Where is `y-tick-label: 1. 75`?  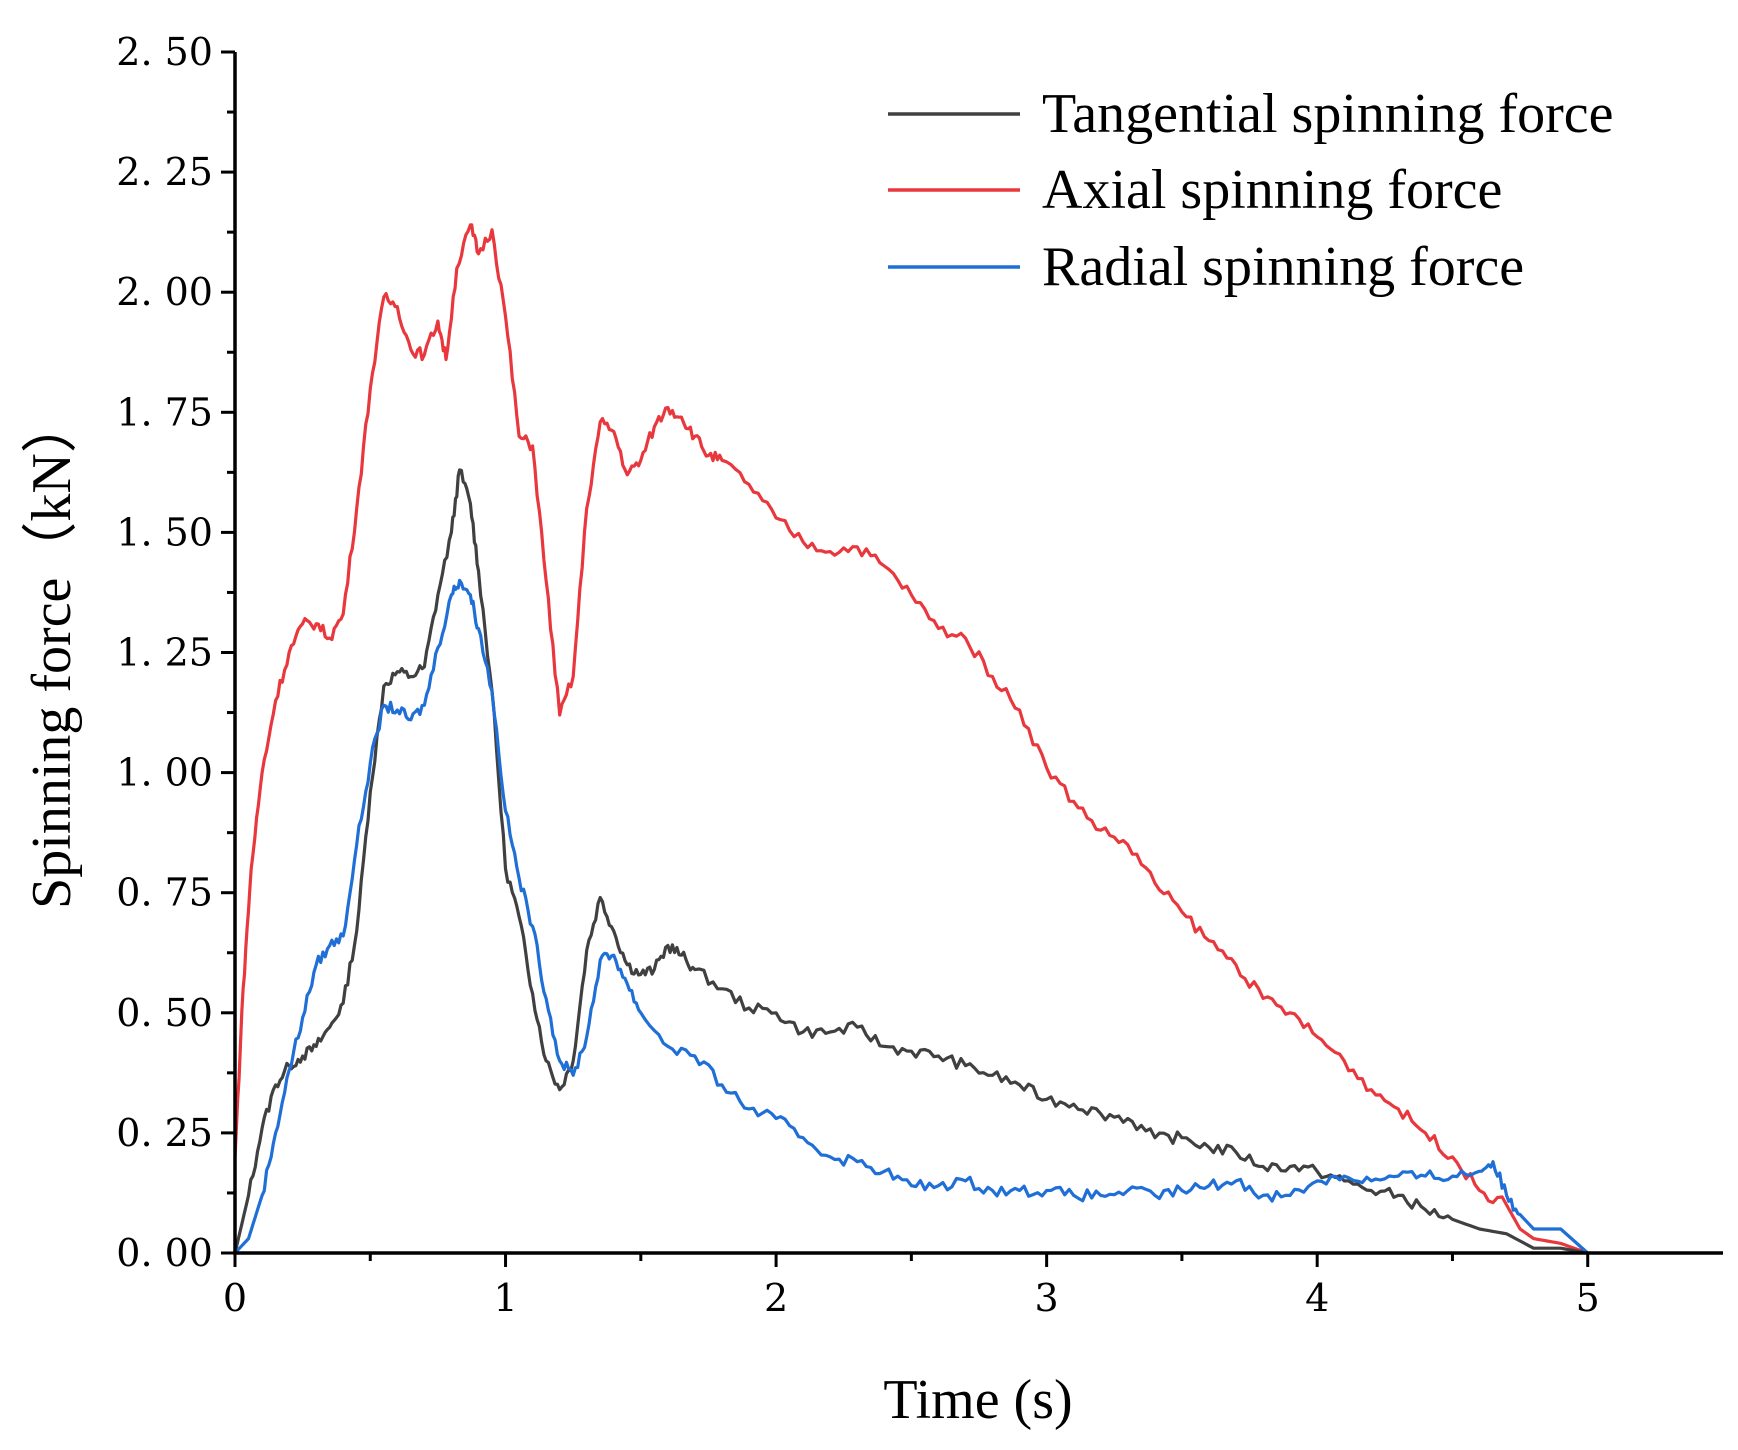
y-tick-label: 1. 75 is located at coordinates (164, 412).